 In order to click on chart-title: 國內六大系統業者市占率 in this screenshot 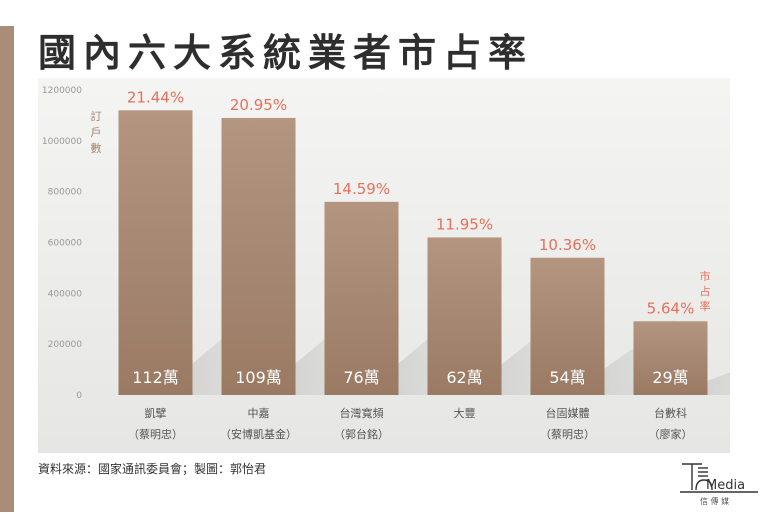, I will do `click(286, 53)`.